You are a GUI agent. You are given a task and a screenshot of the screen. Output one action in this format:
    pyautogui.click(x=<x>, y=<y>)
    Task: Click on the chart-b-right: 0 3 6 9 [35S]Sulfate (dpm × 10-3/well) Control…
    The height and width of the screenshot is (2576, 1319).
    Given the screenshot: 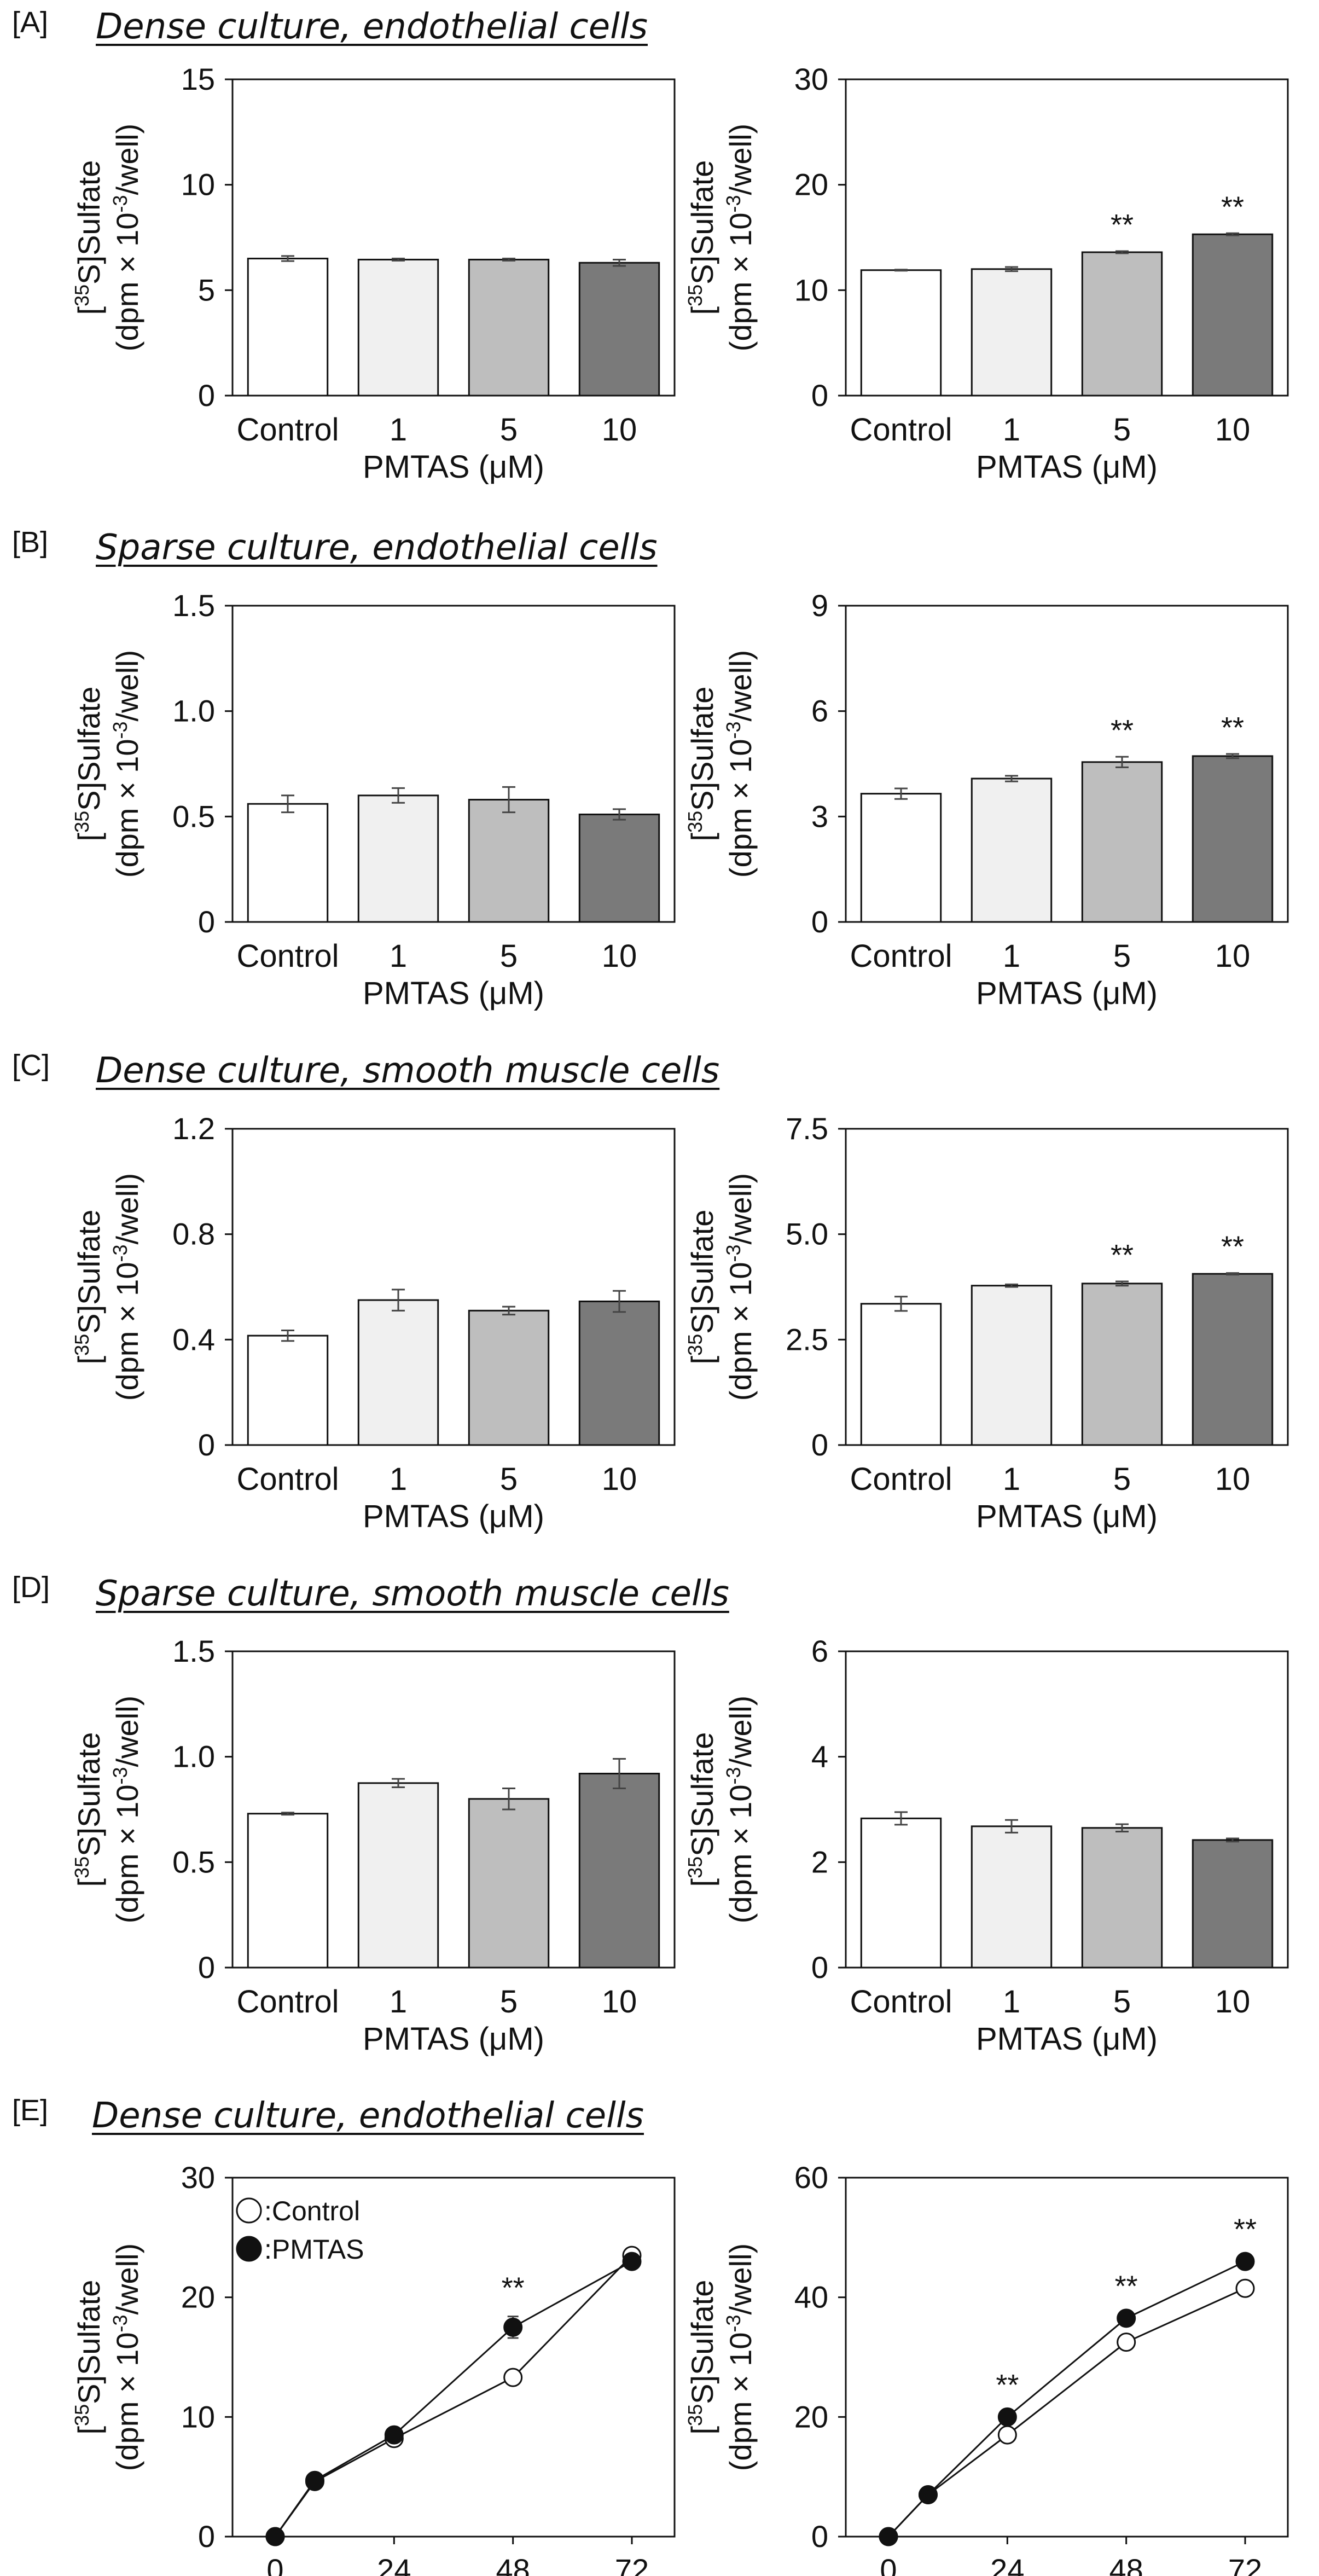 What is the action you would take?
    pyautogui.click(x=986, y=800)
    